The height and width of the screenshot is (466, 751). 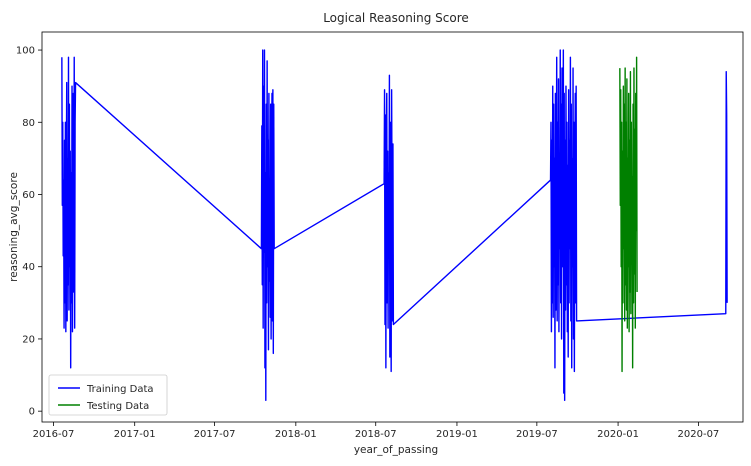 What do you see at coordinates (296, 434) in the screenshot?
I see `x-tick-label: 2018-01` at bounding box center [296, 434].